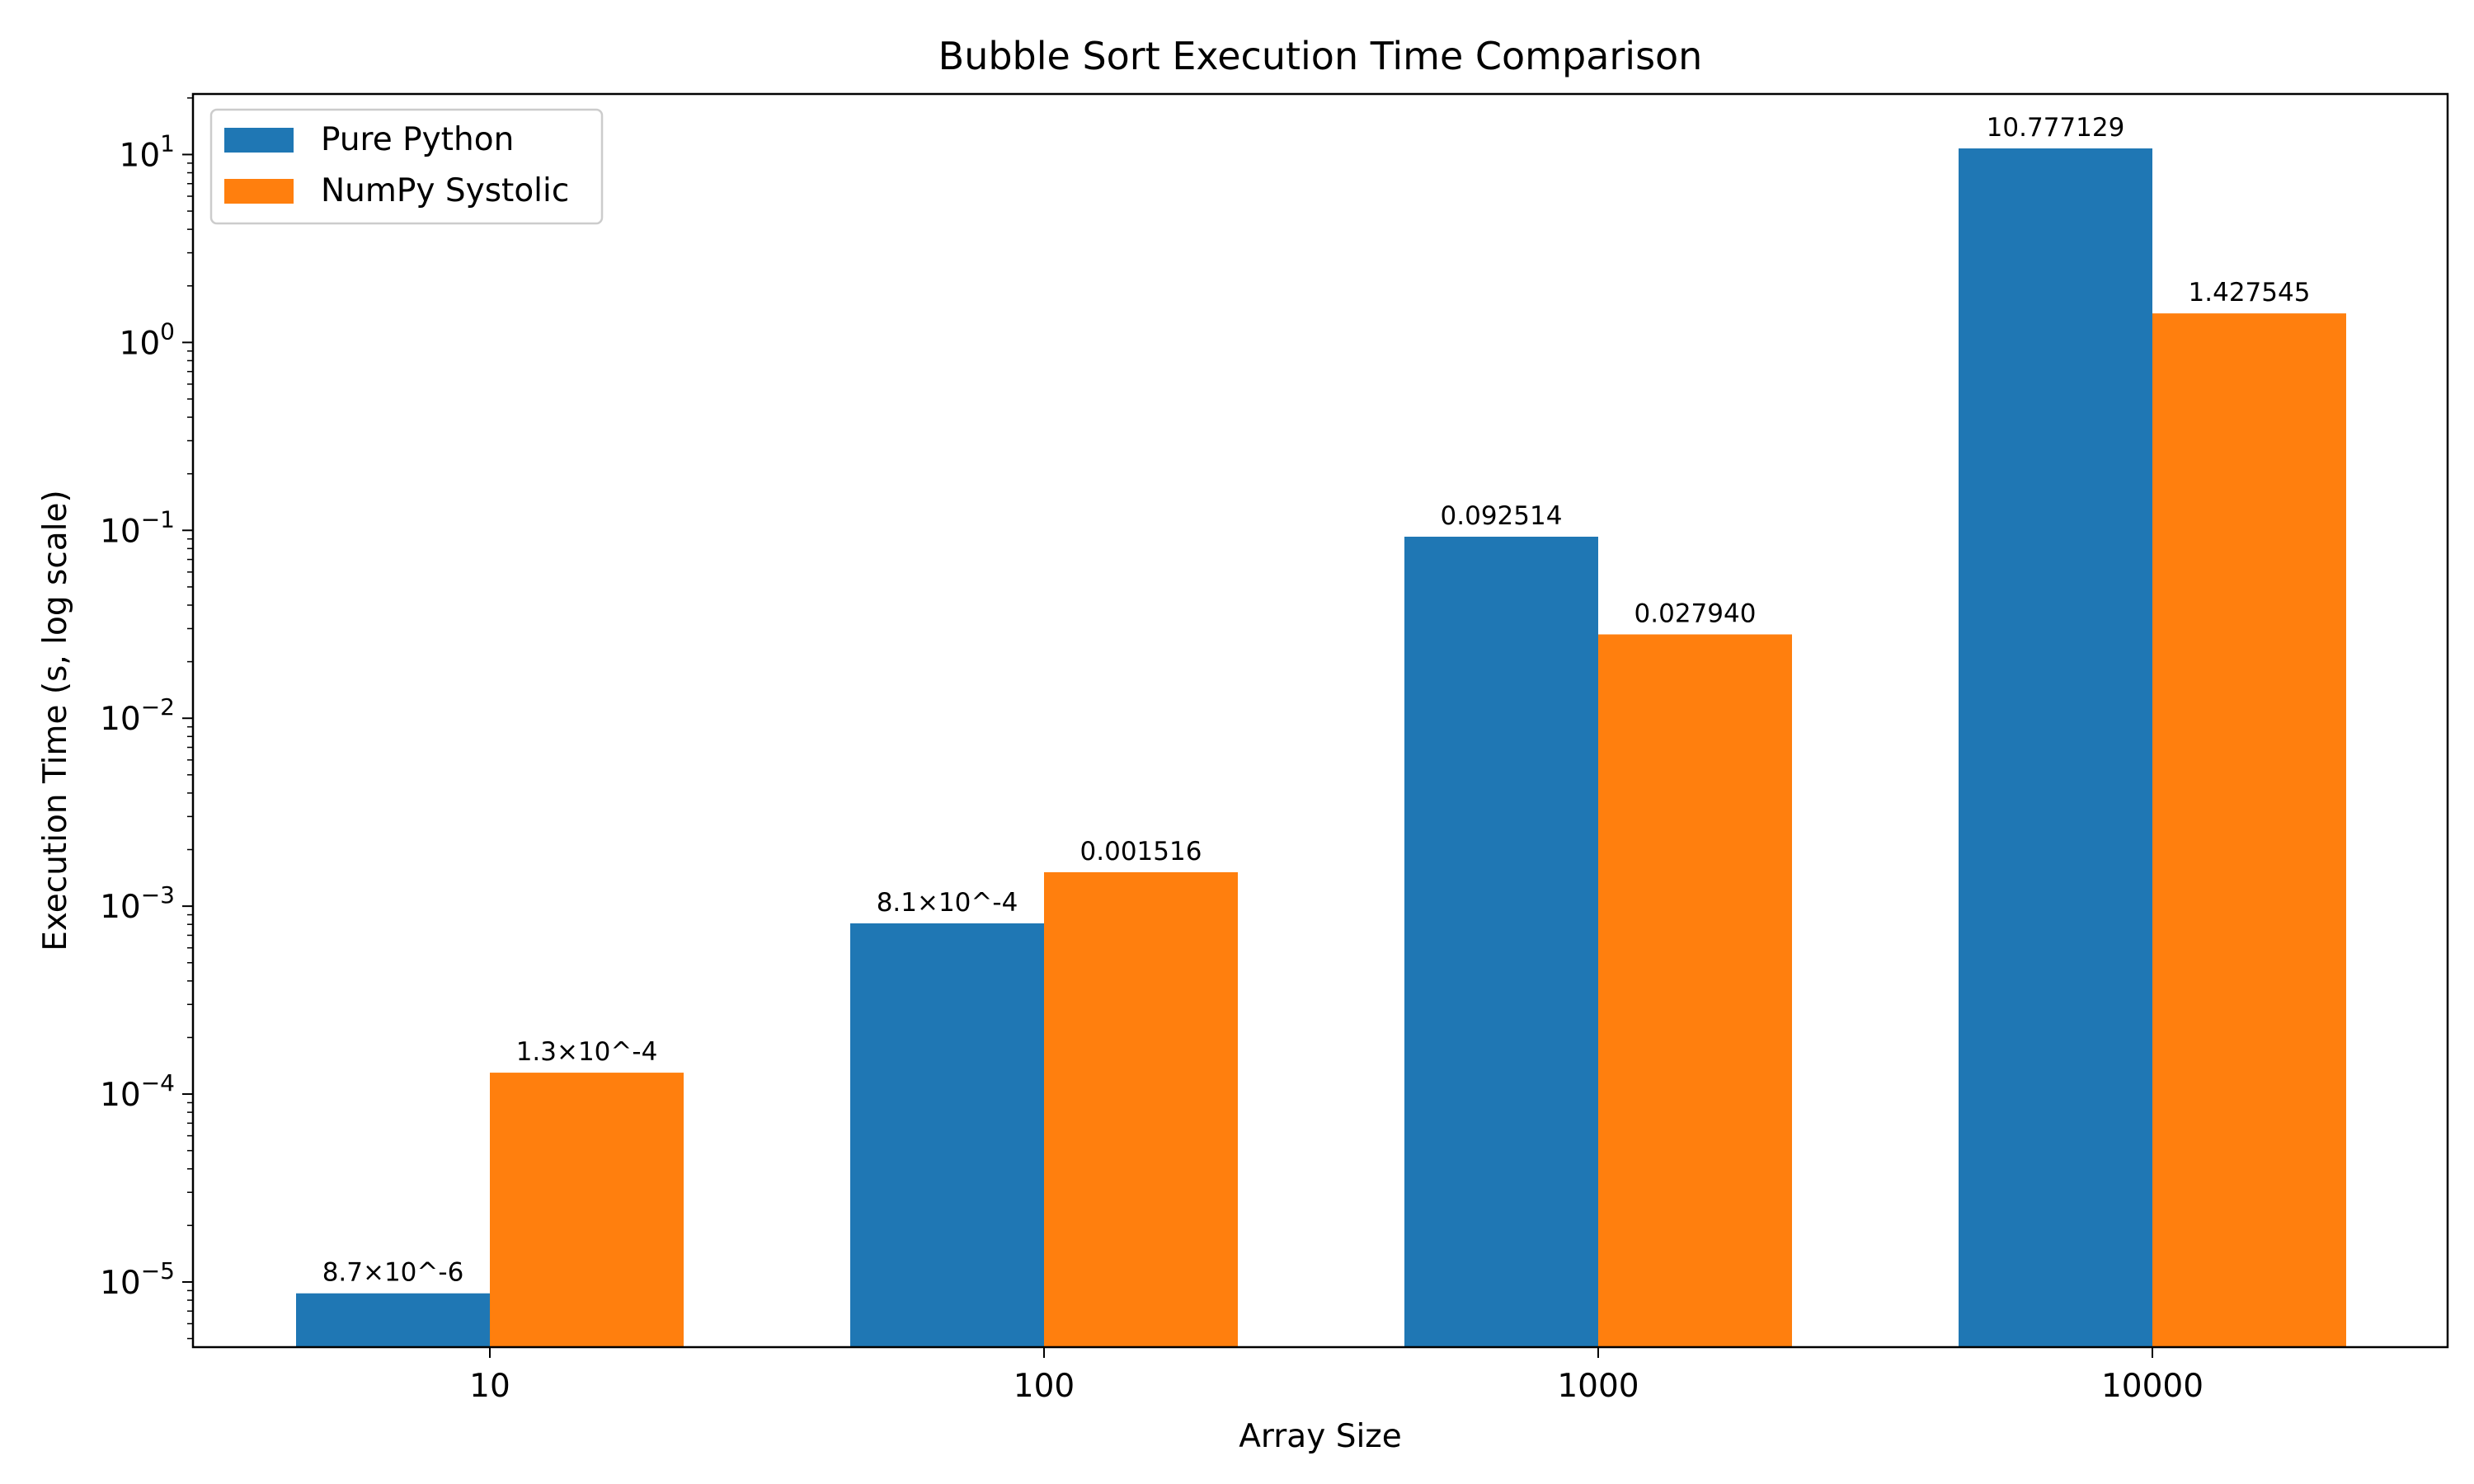 Image resolution: width=2474 pixels, height=1484 pixels. I want to click on x-axis: 10 100 1000 10000, so click(1336, 1376).